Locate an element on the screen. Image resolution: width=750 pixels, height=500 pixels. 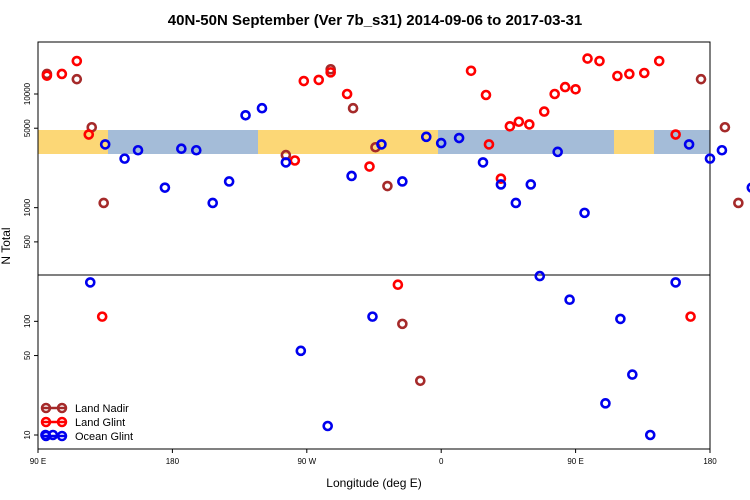
y-tick-label: 1000 is located at coordinates (27, 207).